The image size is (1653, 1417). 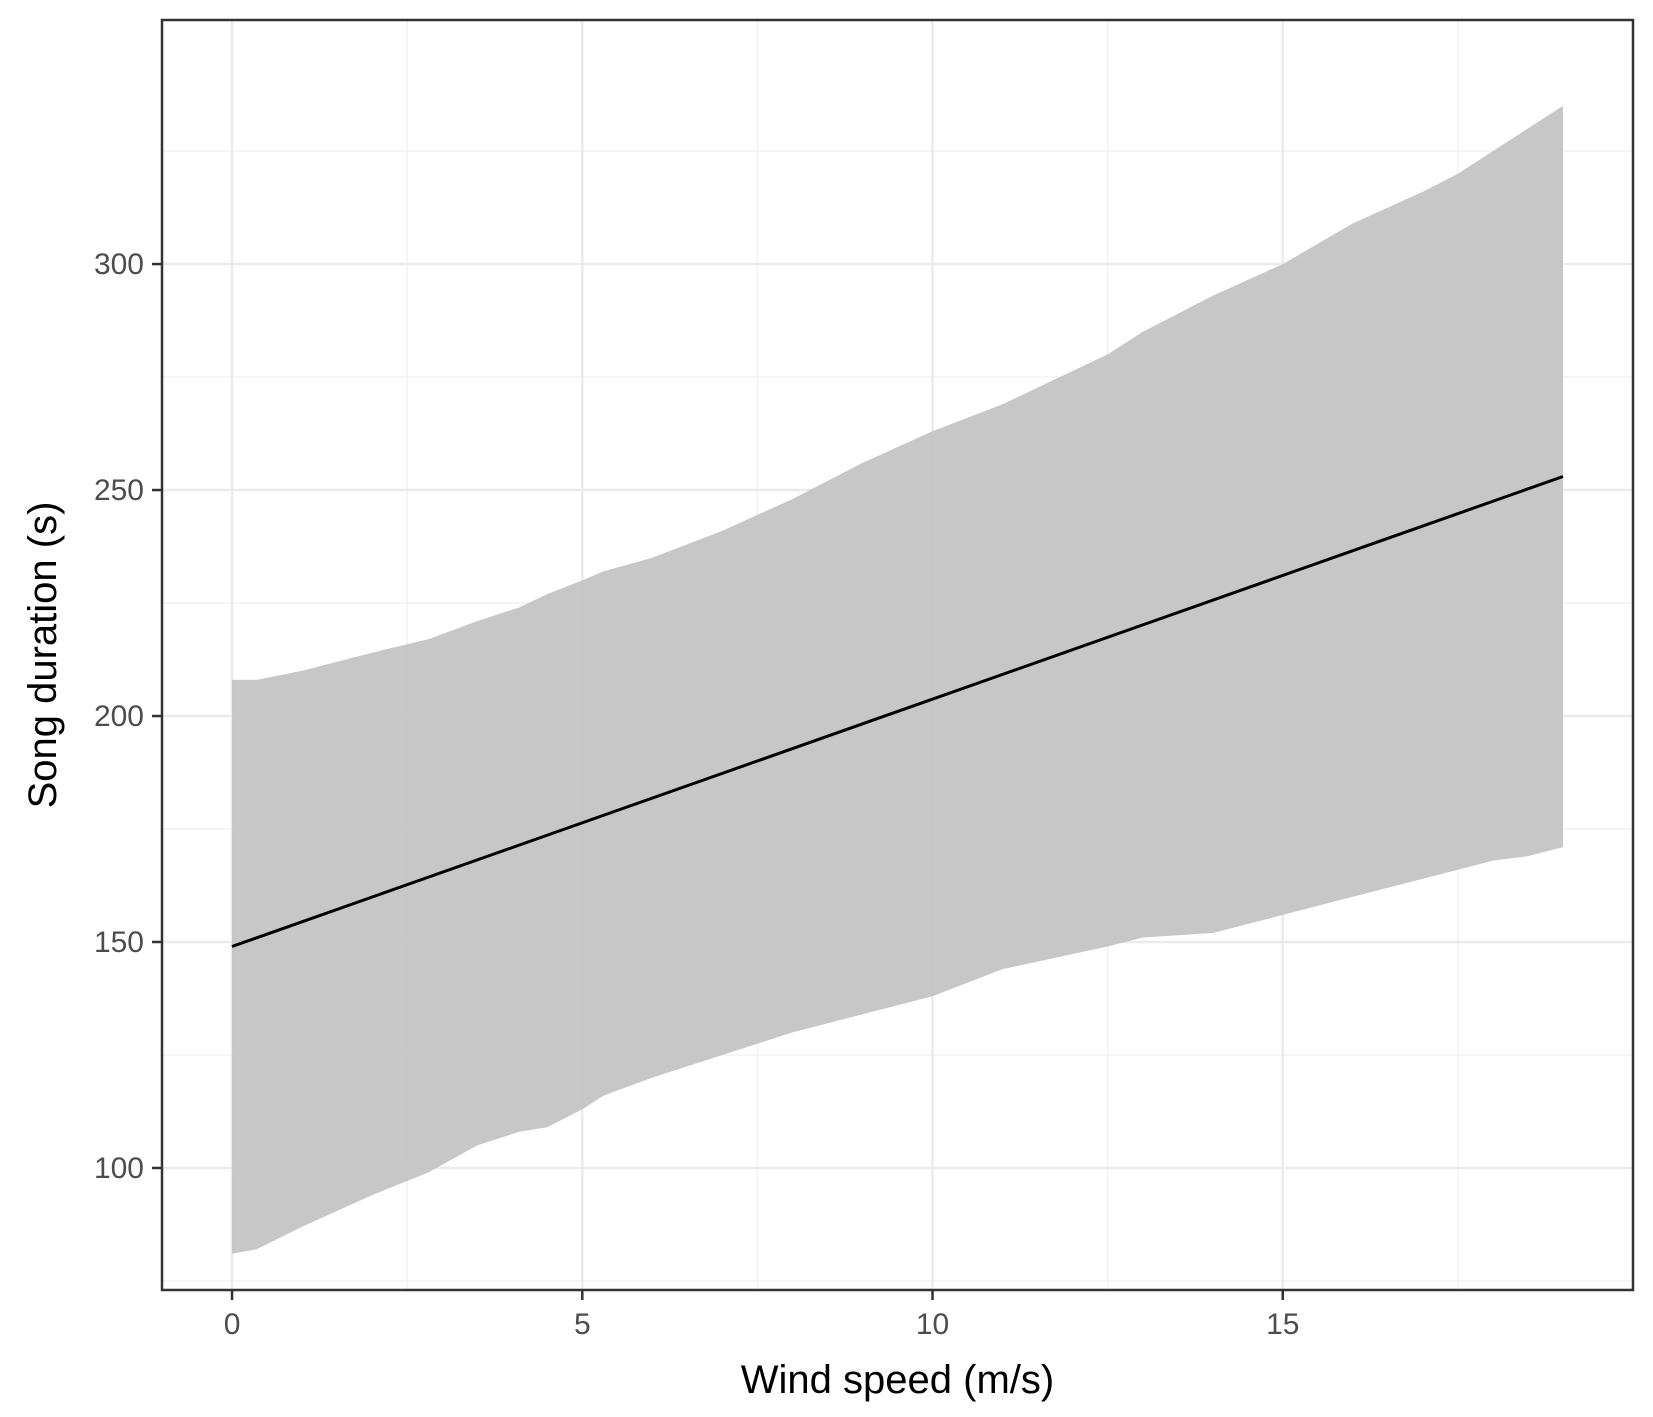 I want to click on y-tick-label: 250, so click(x=119, y=490).